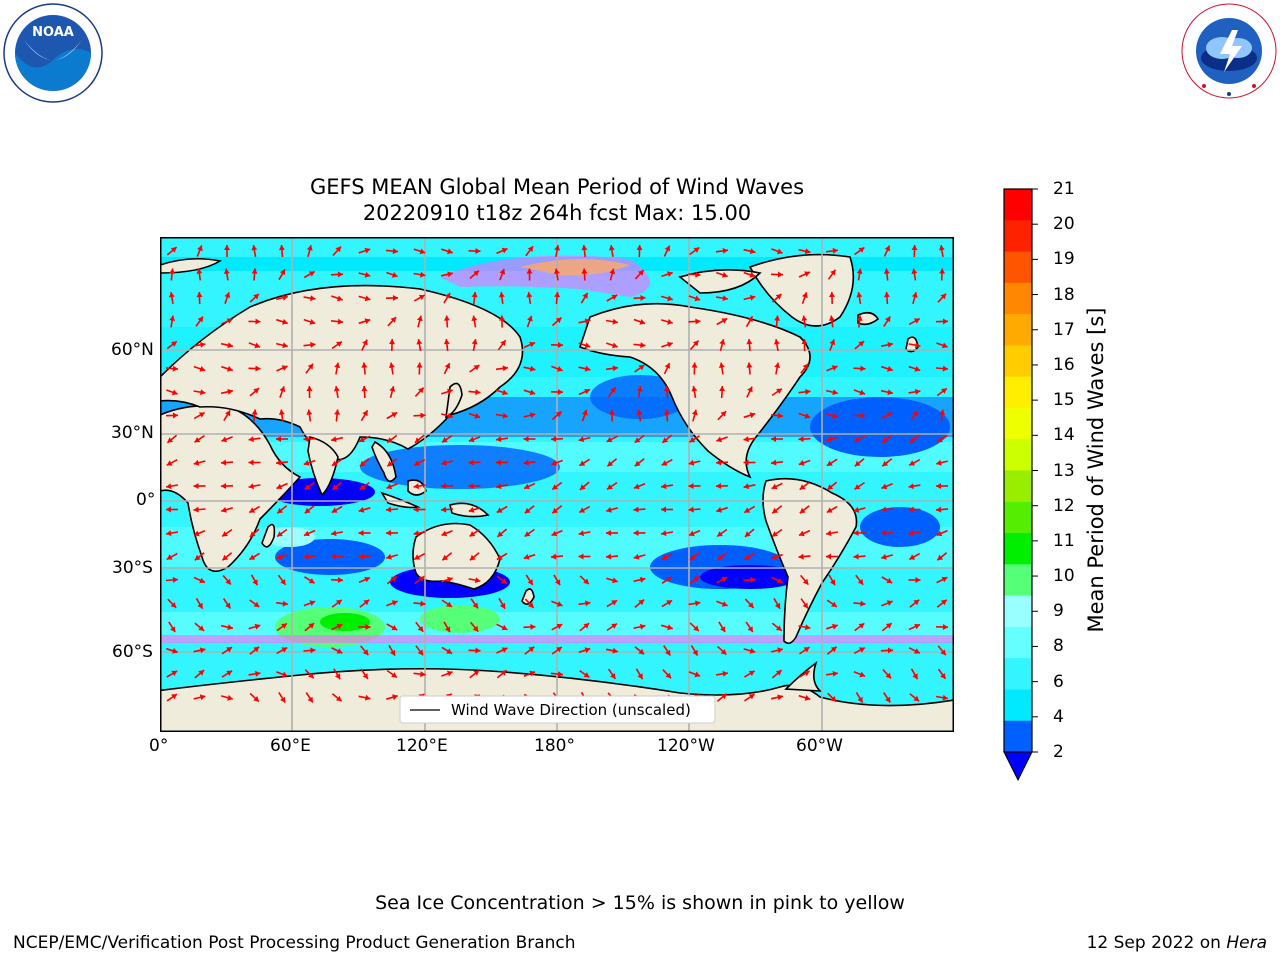 The height and width of the screenshot is (960, 1280). I want to click on colorbar-tick-label: 17, so click(1064, 329).